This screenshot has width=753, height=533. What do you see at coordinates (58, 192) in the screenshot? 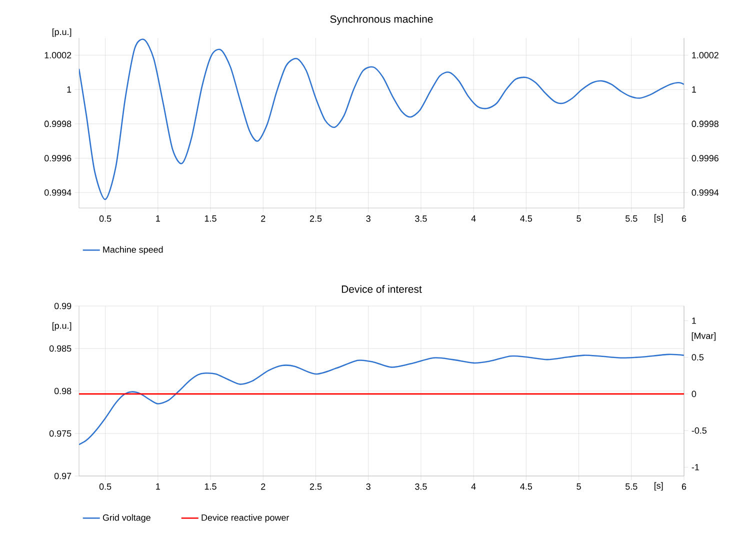
I see `y-tick-label: 0.9994` at bounding box center [58, 192].